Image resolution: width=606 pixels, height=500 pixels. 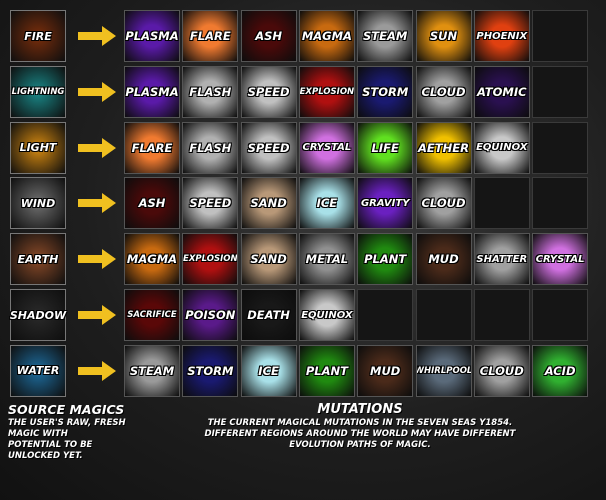 What do you see at coordinates (38, 370) in the screenshot?
I see `source-magic-water: WATER` at bounding box center [38, 370].